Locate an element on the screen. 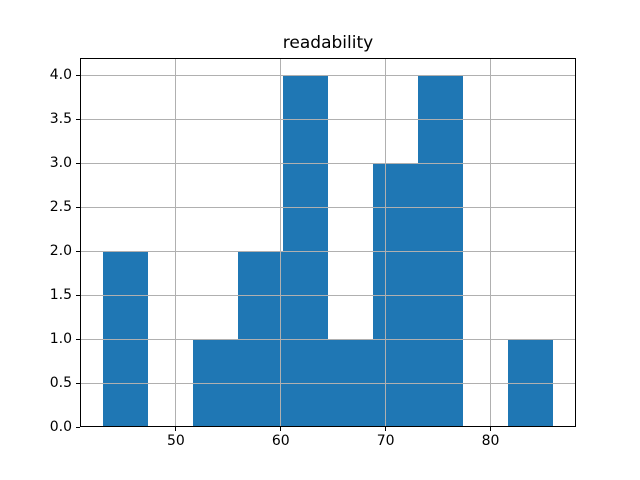 This screenshot has width=640, height=480. y-tick-label: 3.5 is located at coordinates (60, 119).